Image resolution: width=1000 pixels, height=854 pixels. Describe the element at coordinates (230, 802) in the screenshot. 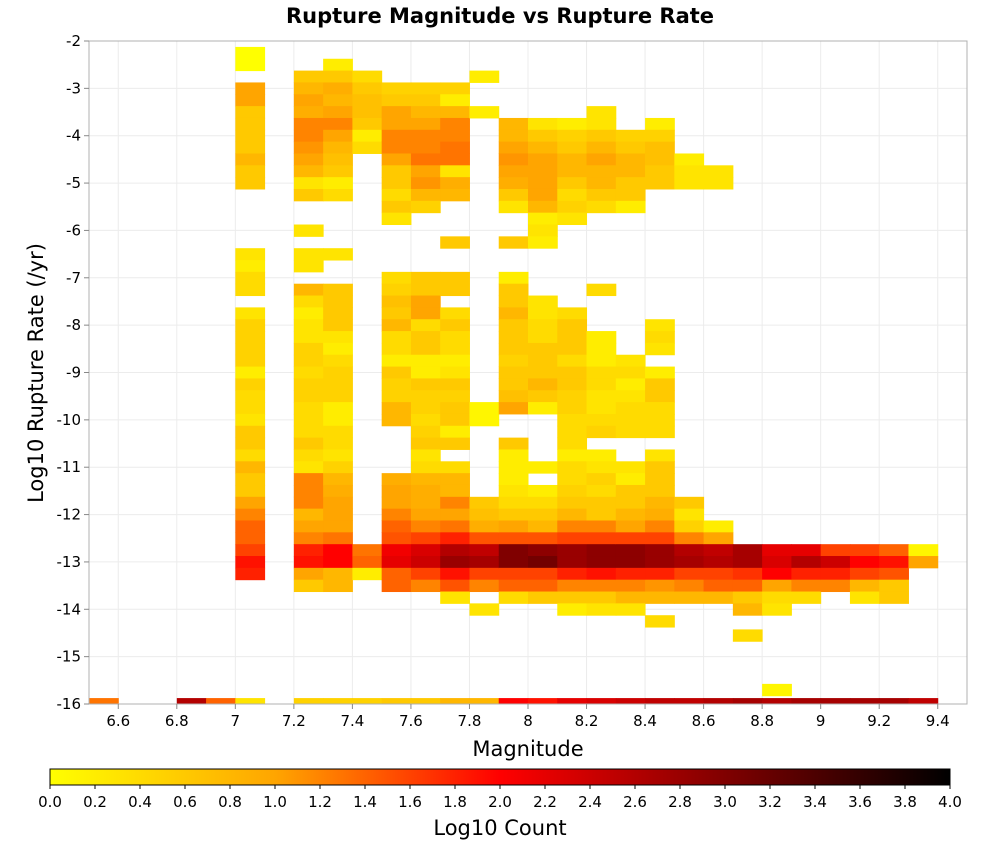

I see `colorbar-tick-label: 0.8` at that location.